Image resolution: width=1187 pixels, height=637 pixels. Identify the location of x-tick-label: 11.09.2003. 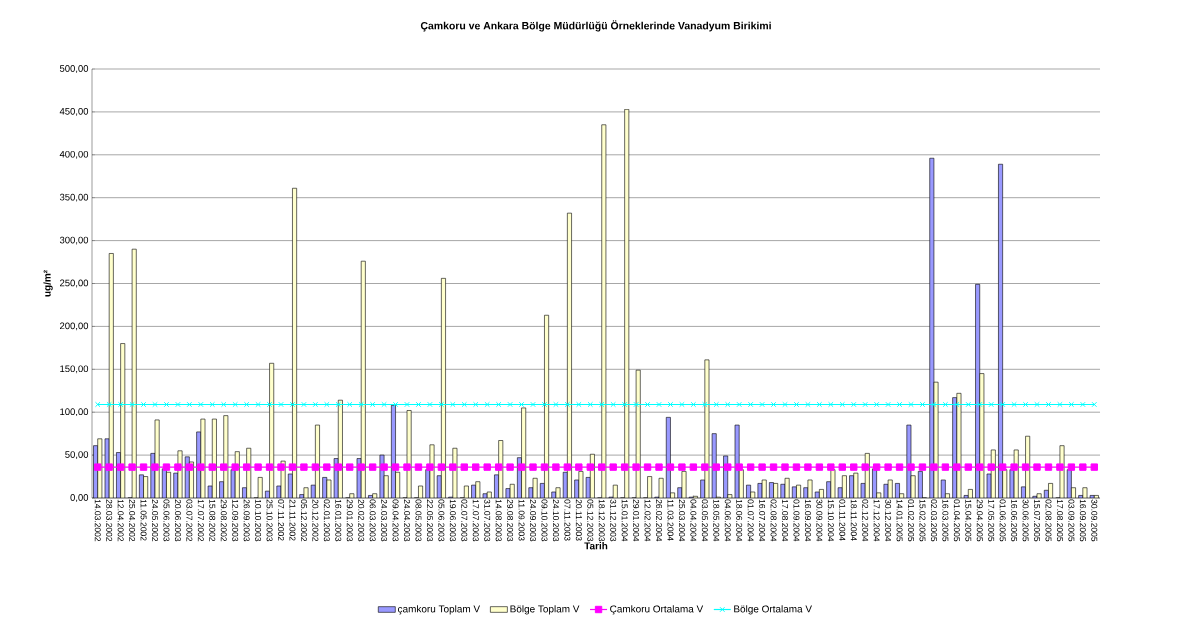
(521, 520).